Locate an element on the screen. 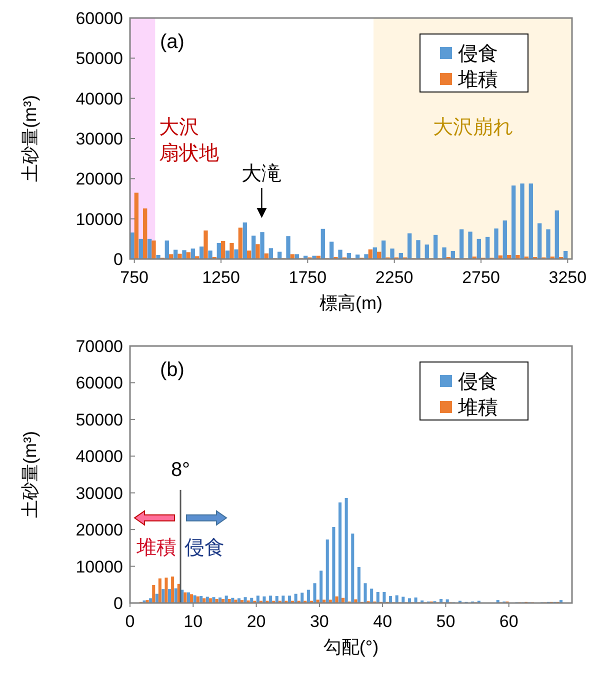 This screenshot has height=675, width=595. ref-line-label: 8° is located at coordinates (180, 469).